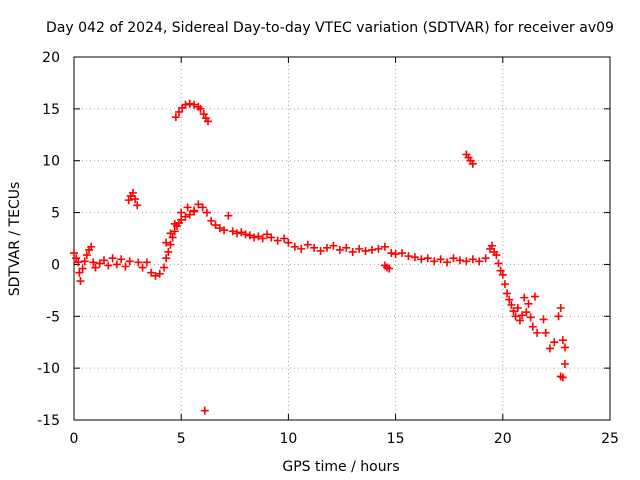  What do you see at coordinates (51, 110) in the screenshot?
I see `y-tick-label: 15` at bounding box center [51, 110].